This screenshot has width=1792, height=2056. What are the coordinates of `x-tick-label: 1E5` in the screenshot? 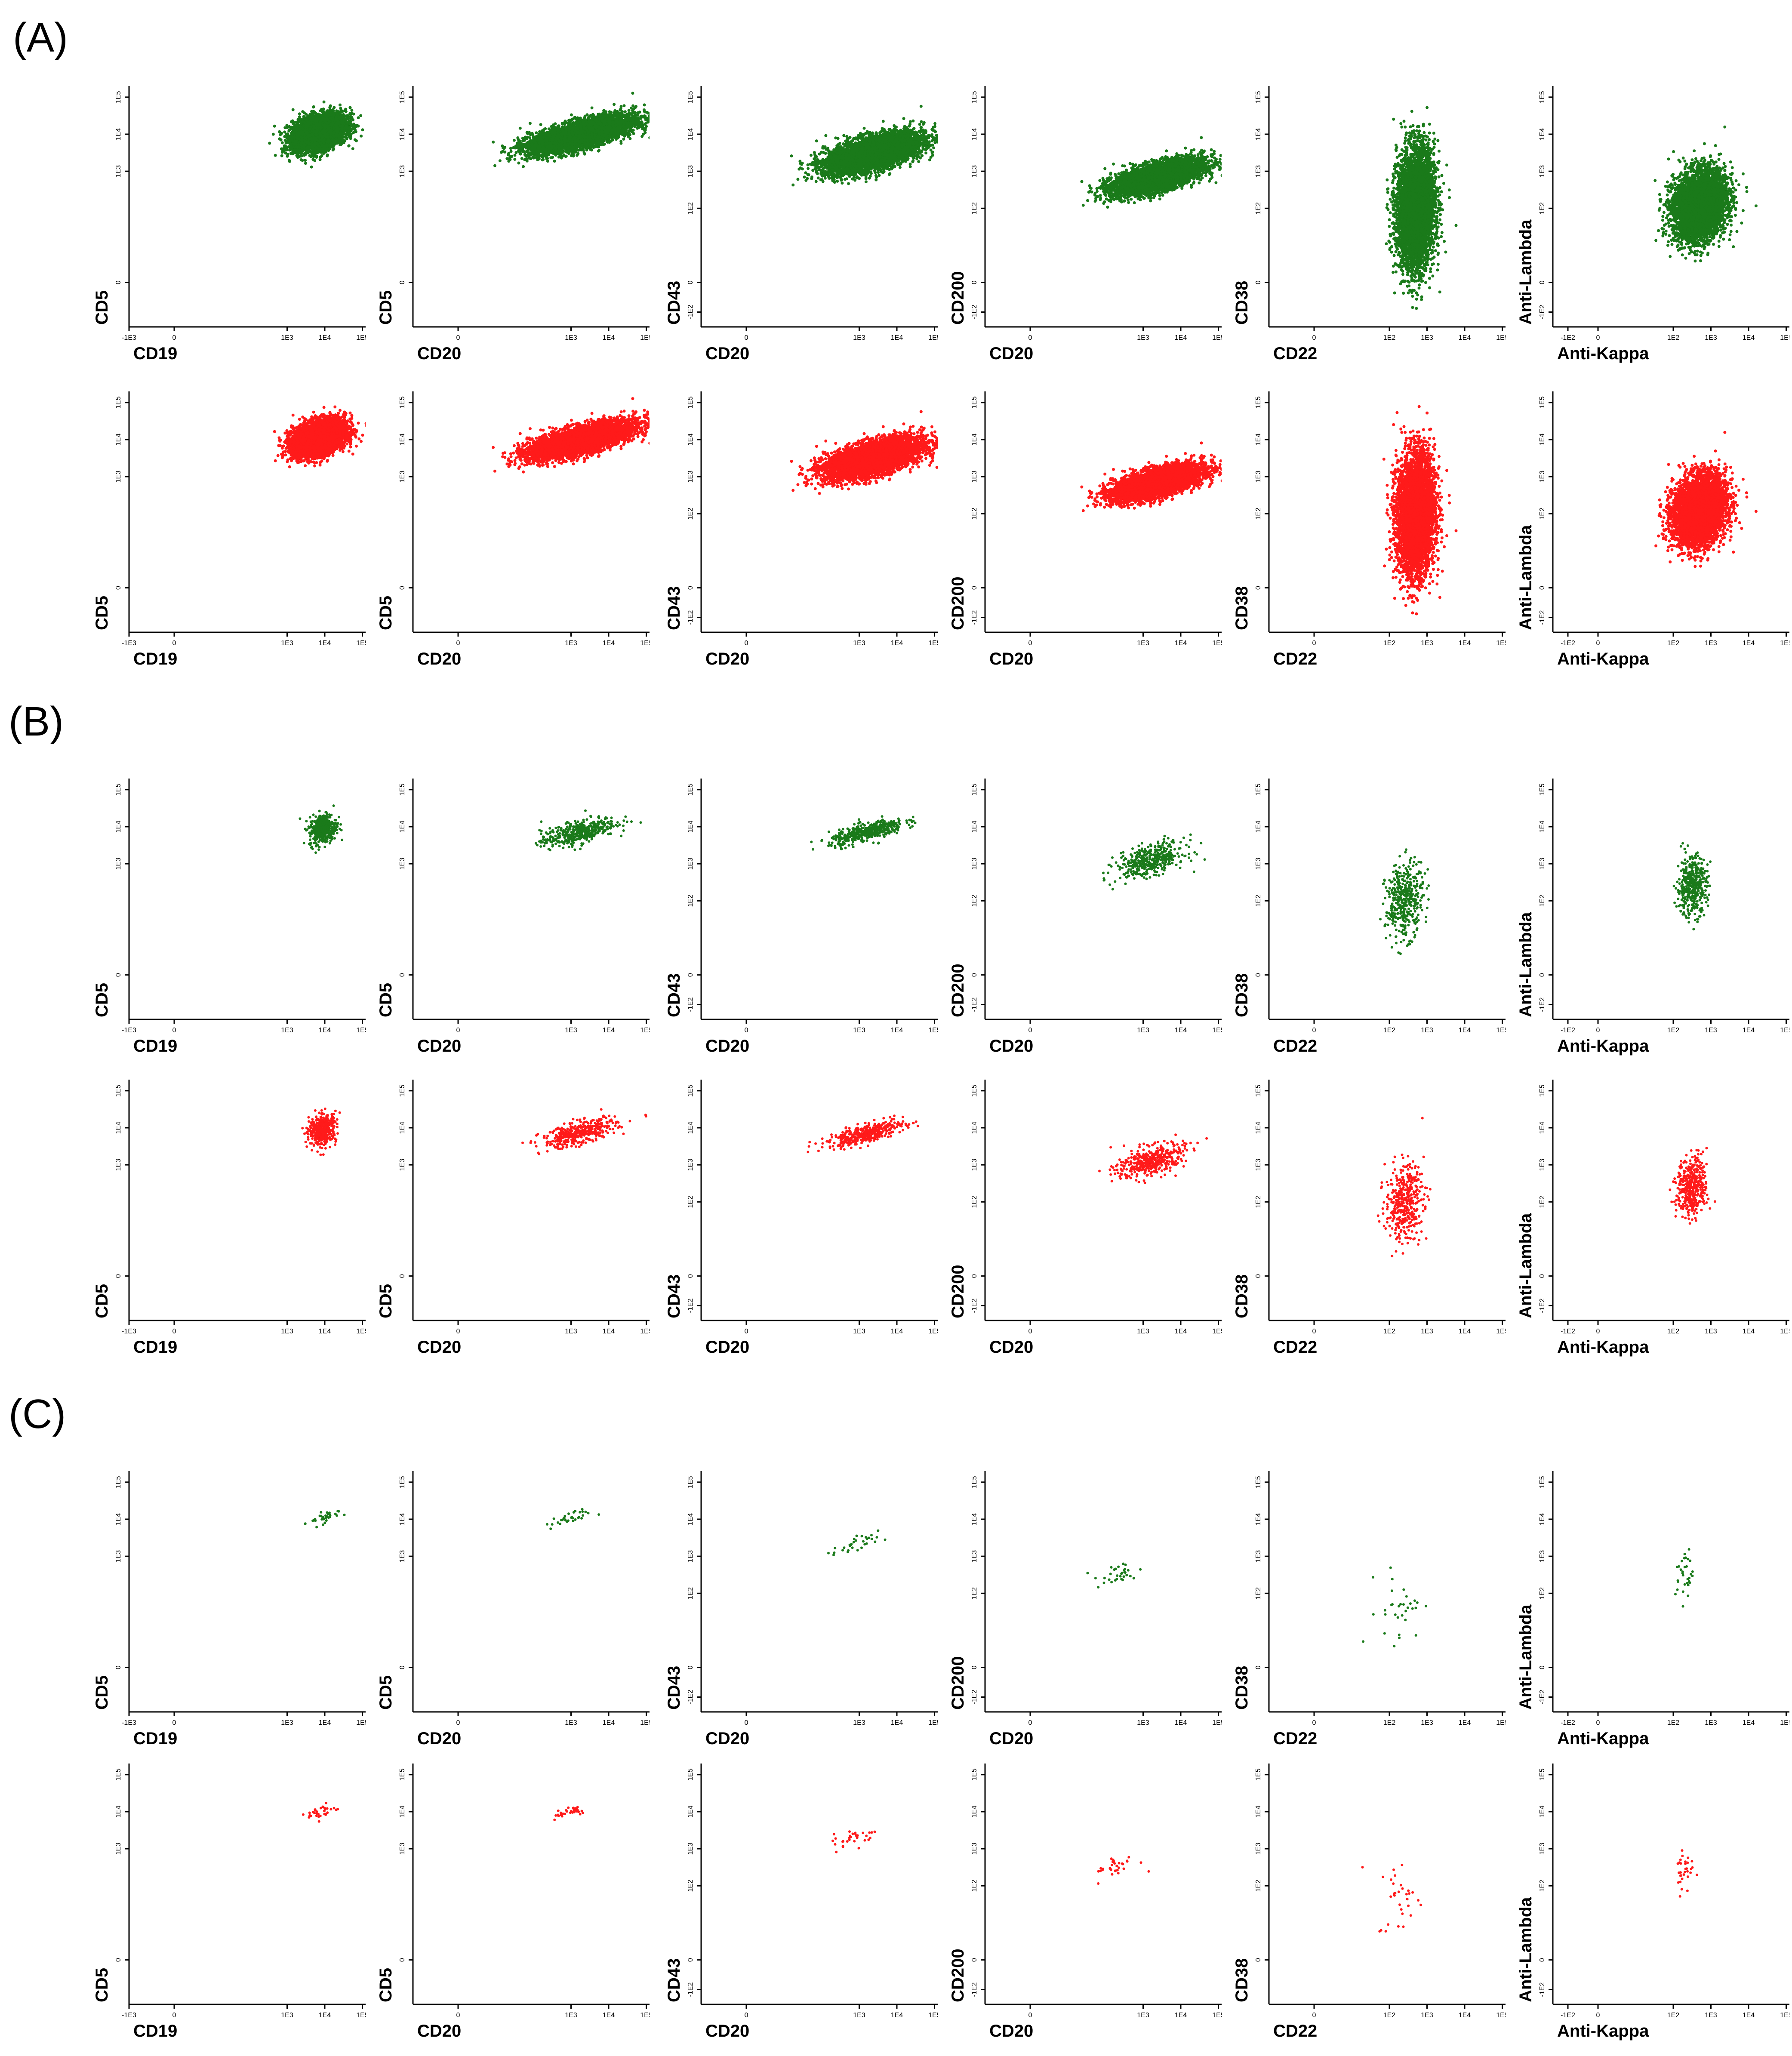 It's located at (361, 338).